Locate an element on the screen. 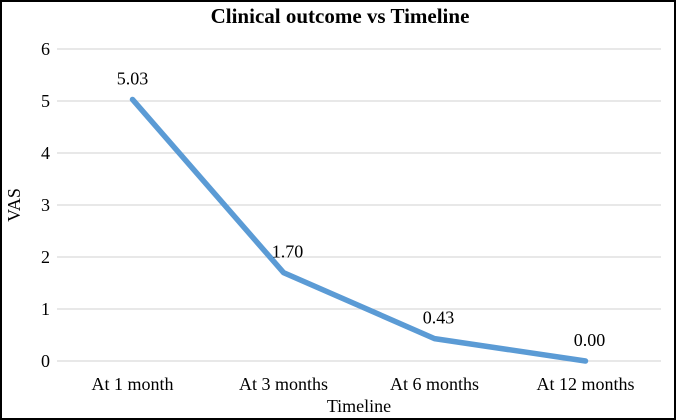  x-category-label: At 6 months is located at coordinates (434, 384).